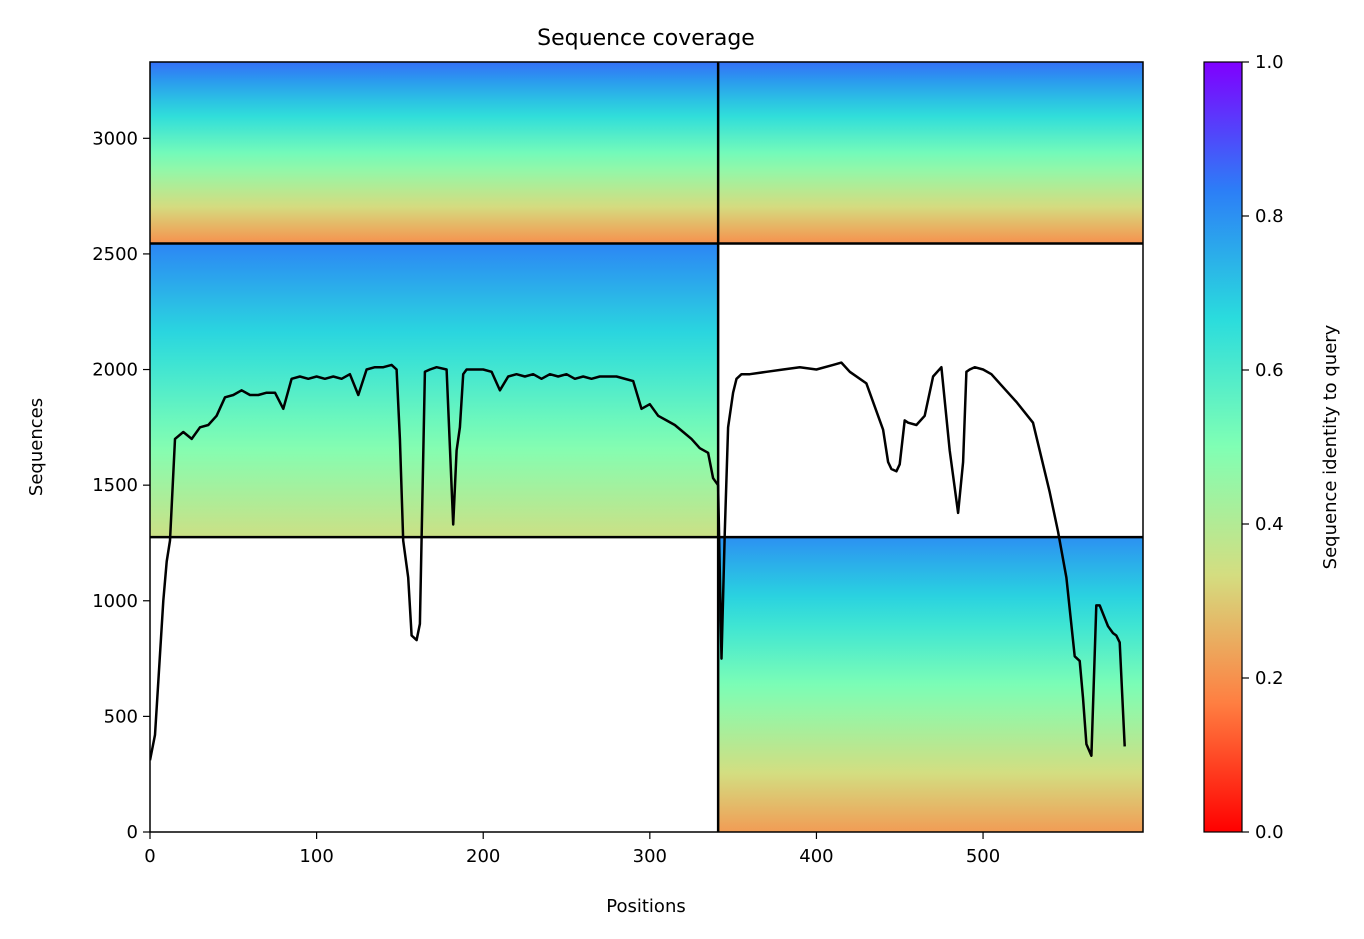  What do you see at coordinates (1223, 447) in the screenshot?
I see `colorbar` at bounding box center [1223, 447].